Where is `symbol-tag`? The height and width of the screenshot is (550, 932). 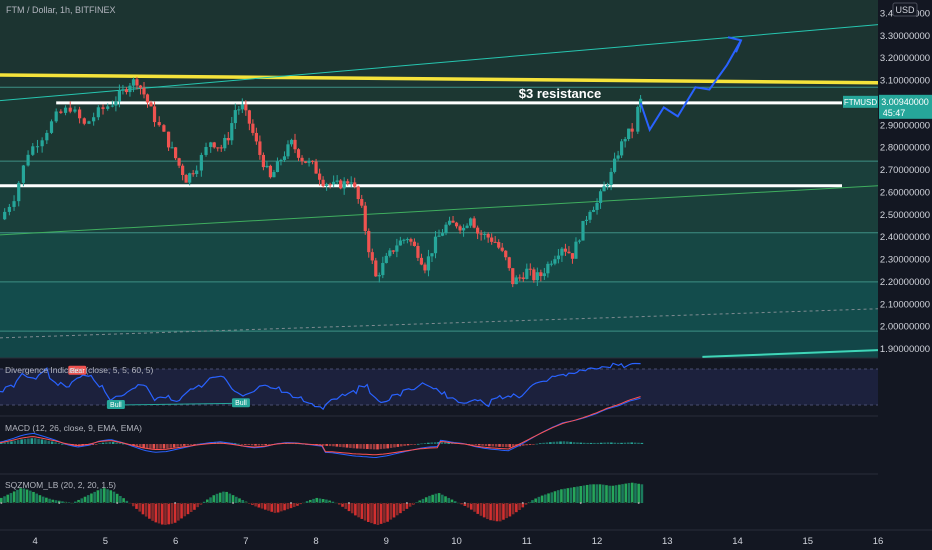 symbol-tag is located at coordinates (860, 101).